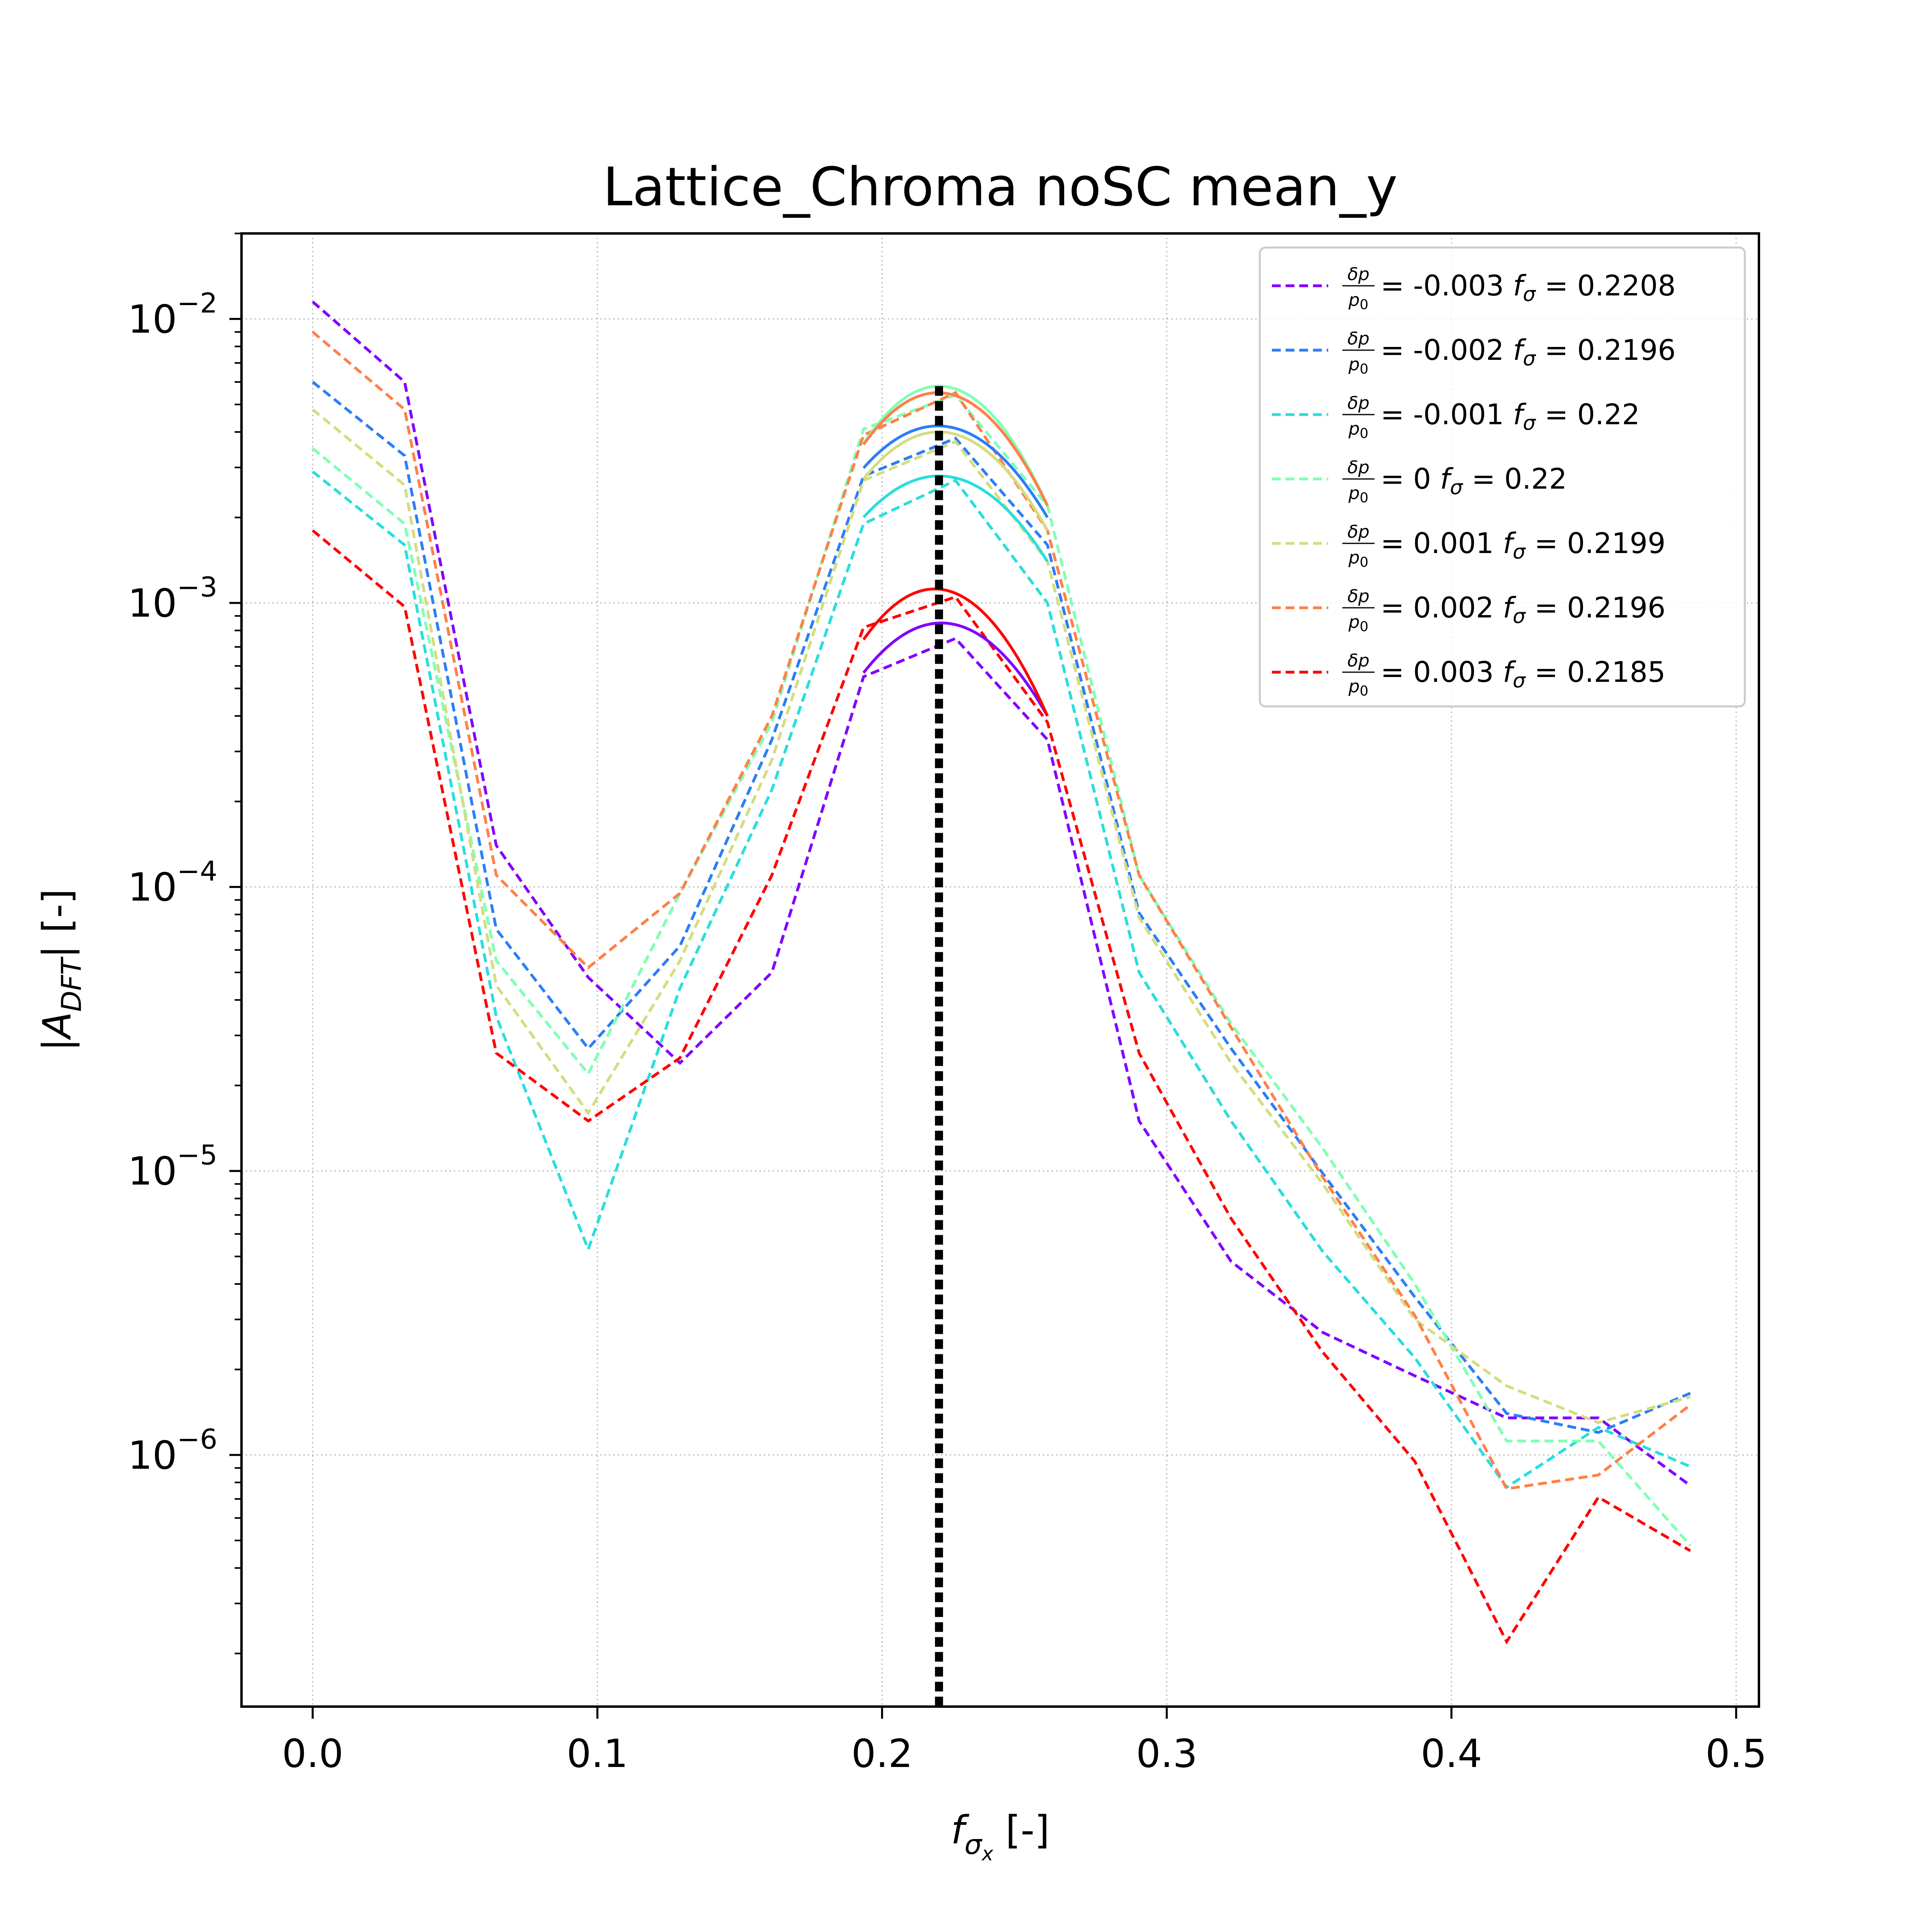 Image resolution: width=1932 pixels, height=1932 pixels. Describe the element at coordinates (1510, 416) in the screenshot. I see `legend-entry-label: = -0.001 fσ = 0.22` at that location.